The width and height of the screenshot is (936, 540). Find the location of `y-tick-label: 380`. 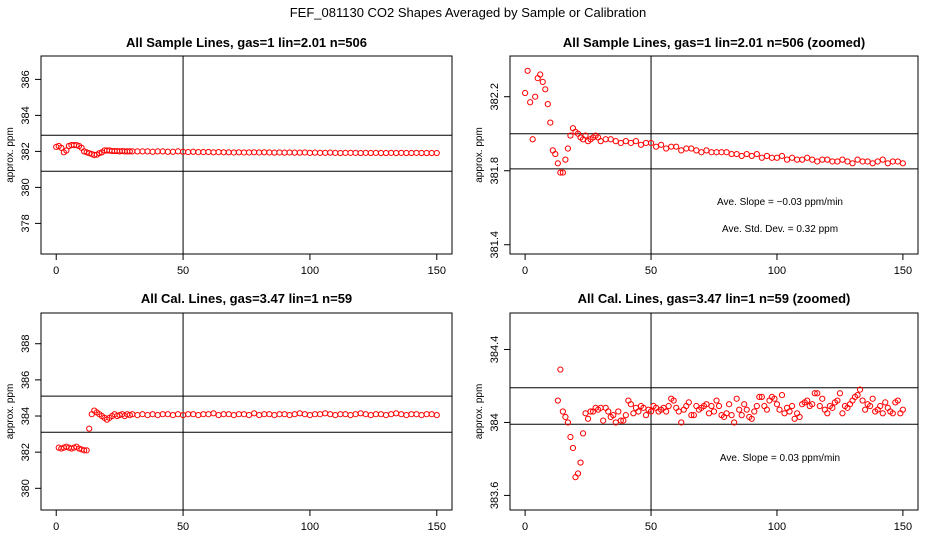

y-tick-label: 380 is located at coordinates (26, 488).